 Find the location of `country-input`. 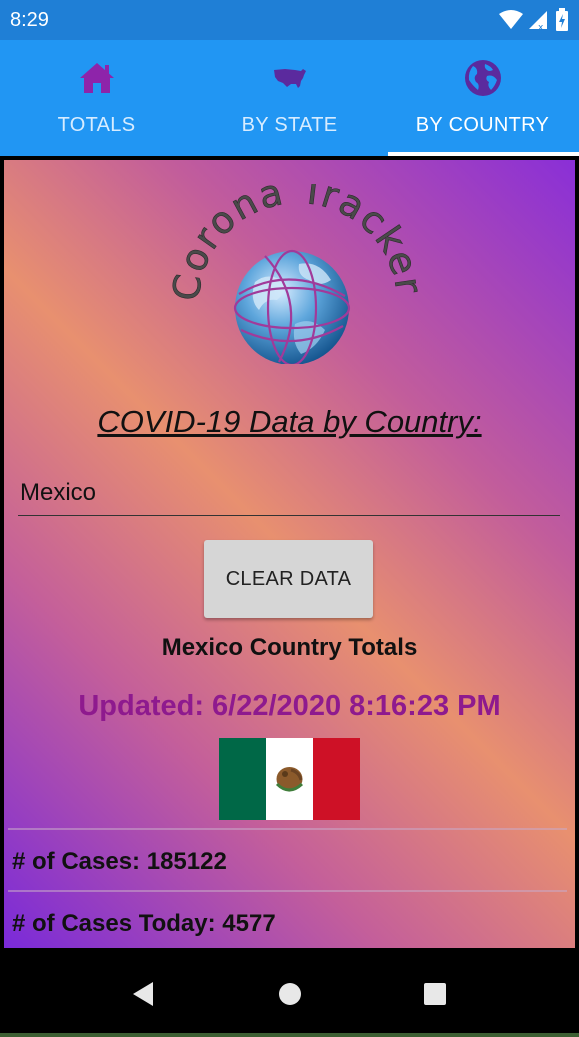

country-input is located at coordinates (289, 493).